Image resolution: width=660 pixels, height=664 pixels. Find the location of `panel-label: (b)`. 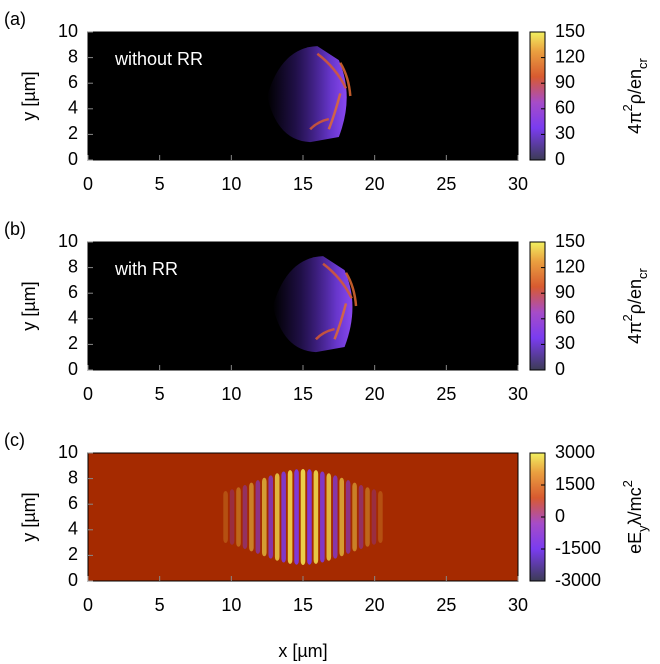

panel-label: (b) is located at coordinates (15, 229).